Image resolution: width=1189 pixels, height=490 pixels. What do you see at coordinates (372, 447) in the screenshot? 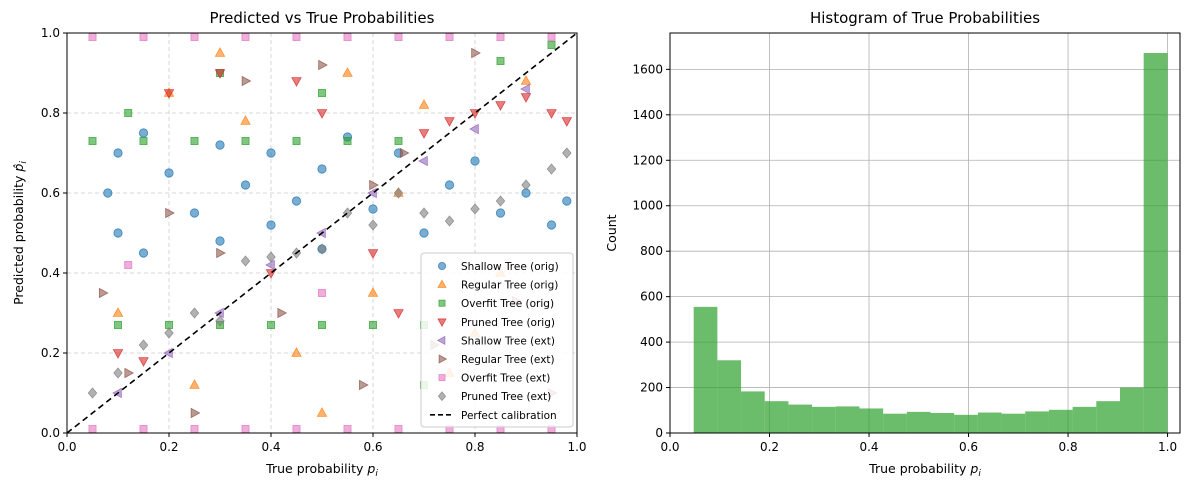
I see `scatter-xtick-label: 0.6` at bounding box center [372, 447].